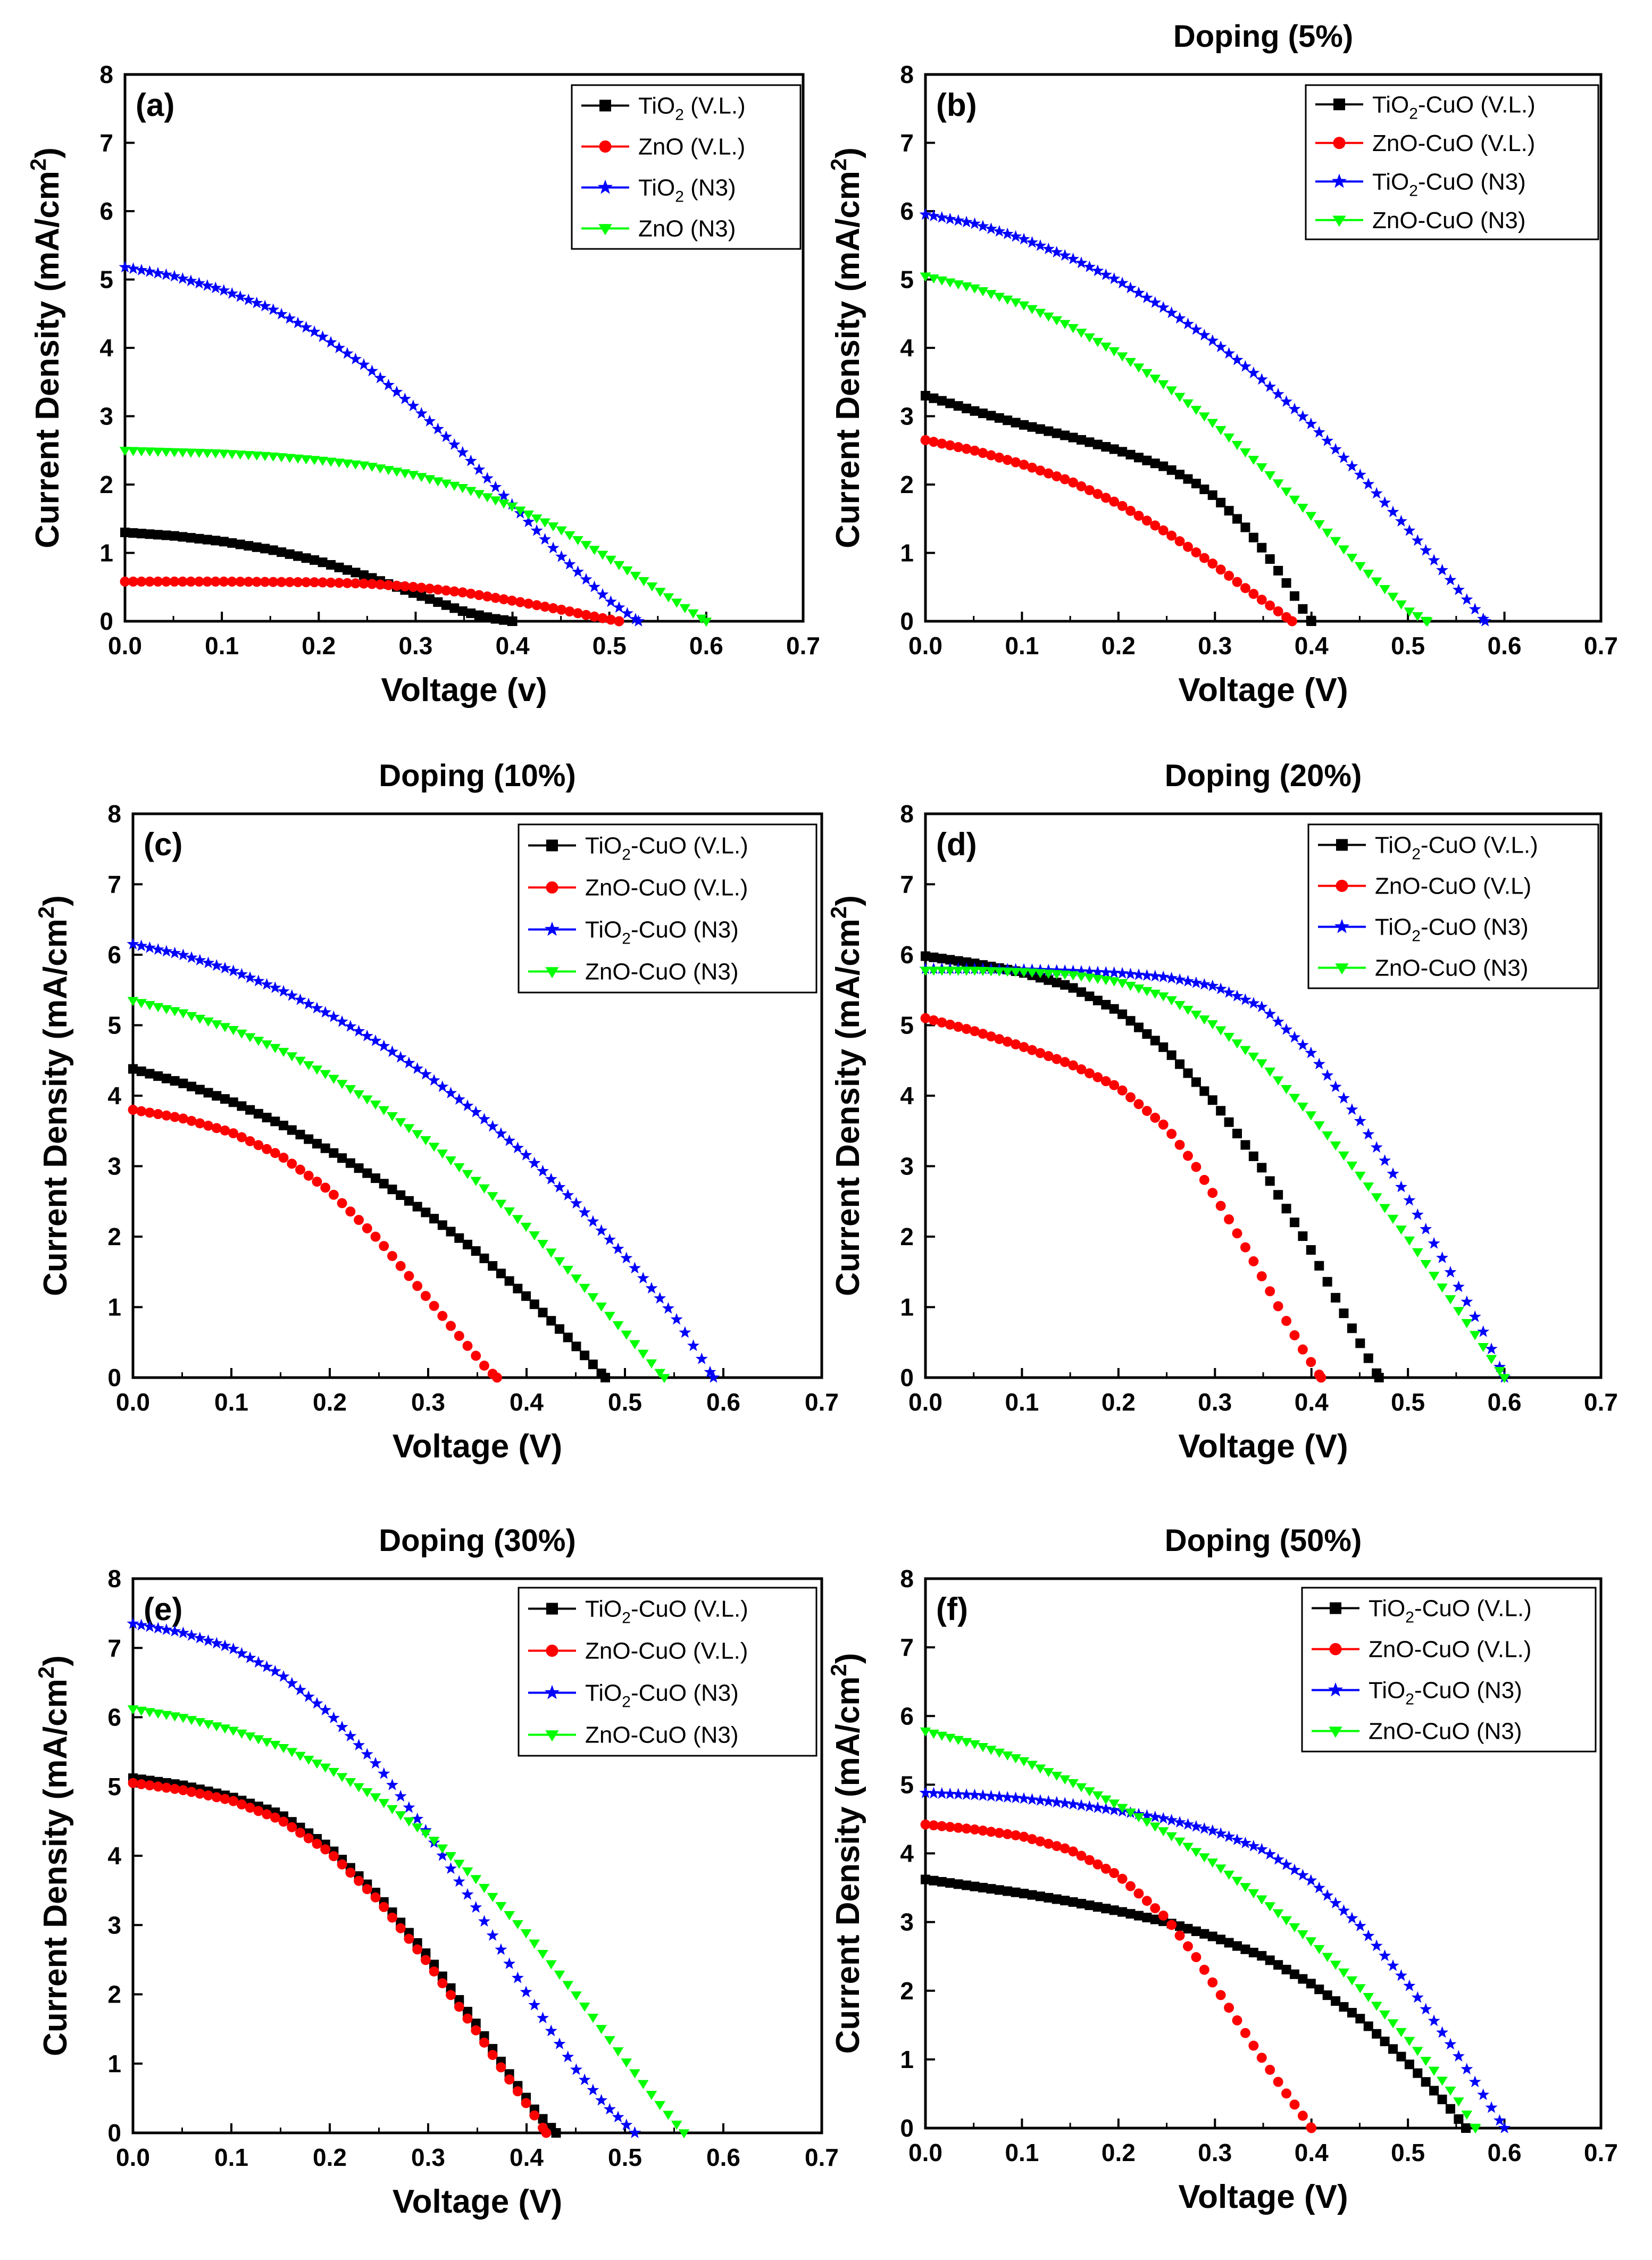 The image size is (1652, 2260). Describe the element at coordinates (1409, 1618) in the screenshot. I see `legend-entry-subscript: 2` at that location.